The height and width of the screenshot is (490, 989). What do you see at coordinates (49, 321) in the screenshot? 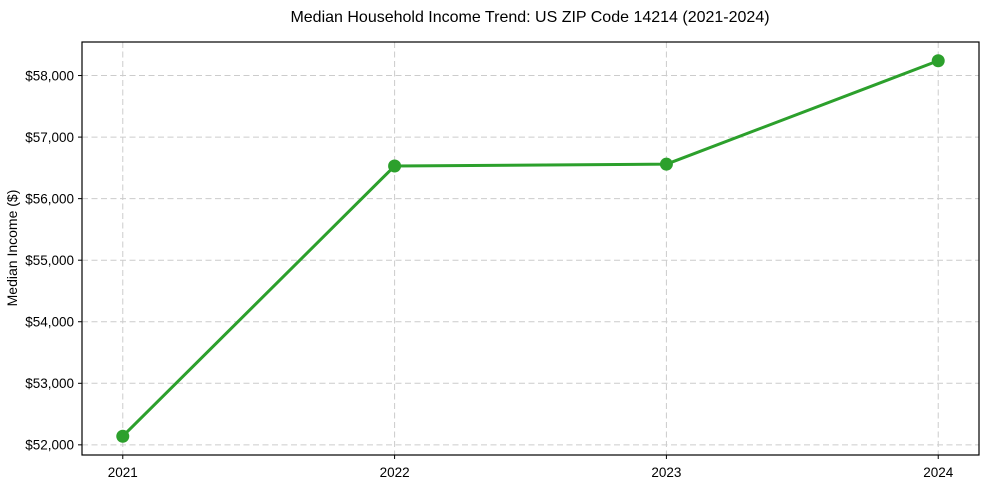
I see `y-tick-label: $54,000` at bounding box center [49, 321].